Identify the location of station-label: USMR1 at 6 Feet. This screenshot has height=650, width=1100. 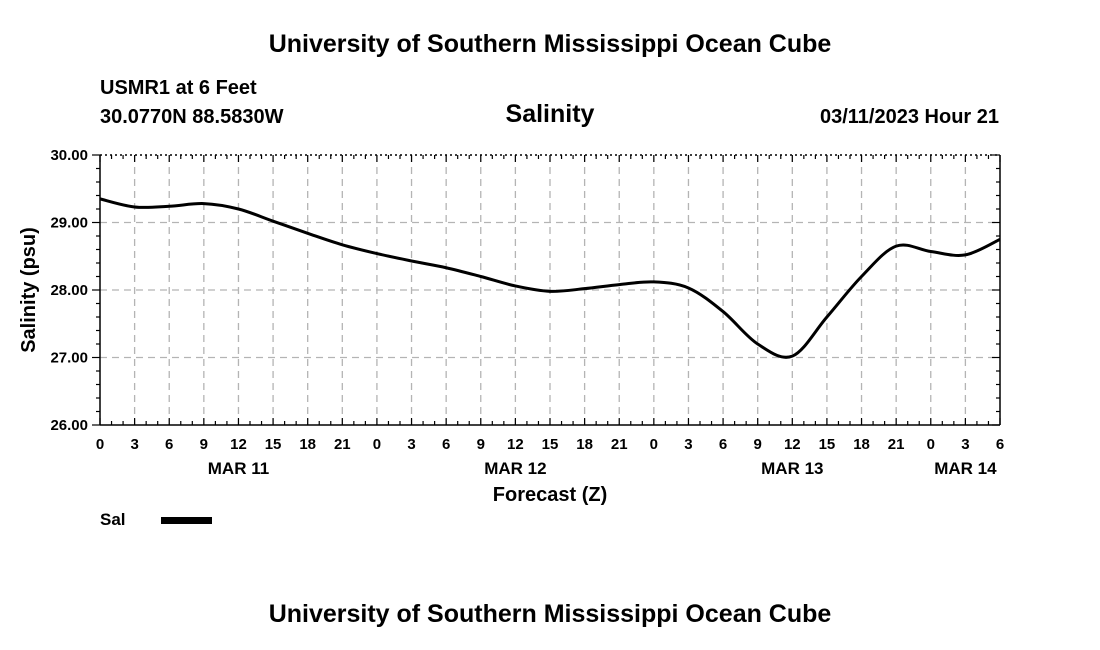
(178, 88).